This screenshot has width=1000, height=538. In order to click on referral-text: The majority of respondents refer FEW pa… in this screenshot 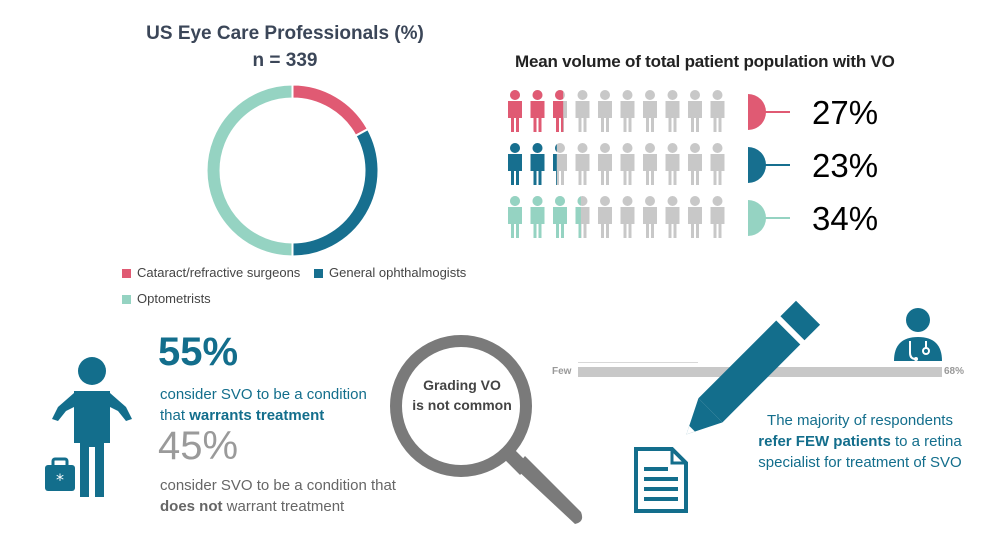, I will do `click(860, 441)`.